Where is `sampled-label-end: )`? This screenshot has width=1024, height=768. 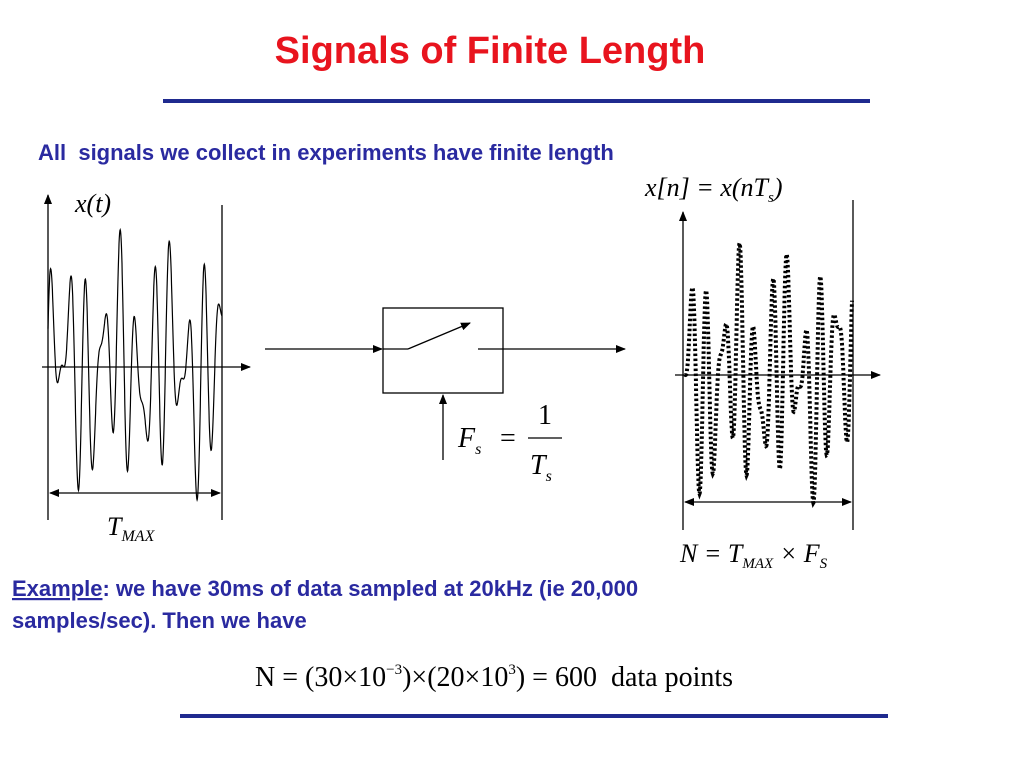 sampled-label-end: ) is located at coordinates (777, 187).